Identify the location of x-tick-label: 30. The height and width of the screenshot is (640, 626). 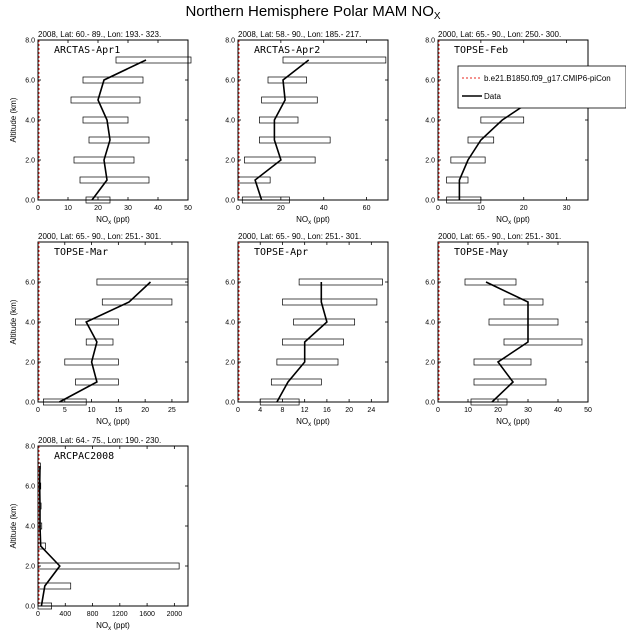
(528, 410).